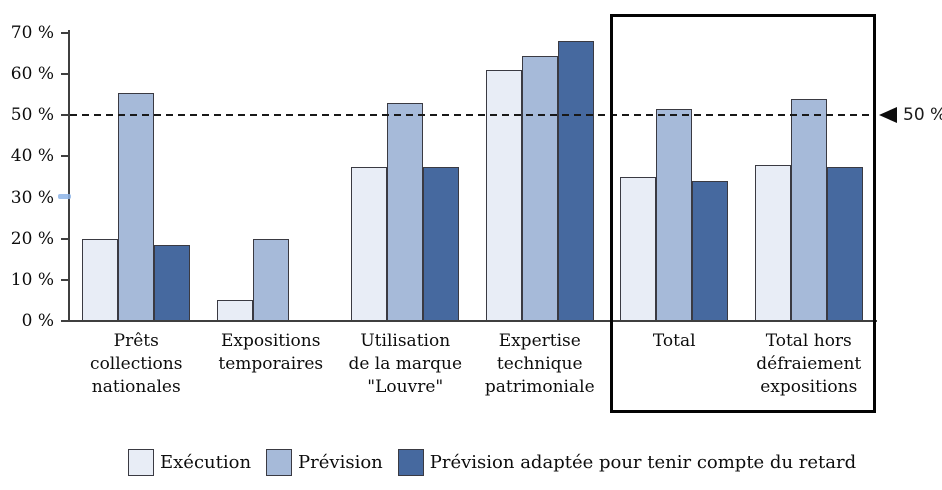 The height and width of the screenshot is (490, 942). Describe the element at coordinates (340, 462) in the screenshot. I see `legend-label: Prévision` at that location.